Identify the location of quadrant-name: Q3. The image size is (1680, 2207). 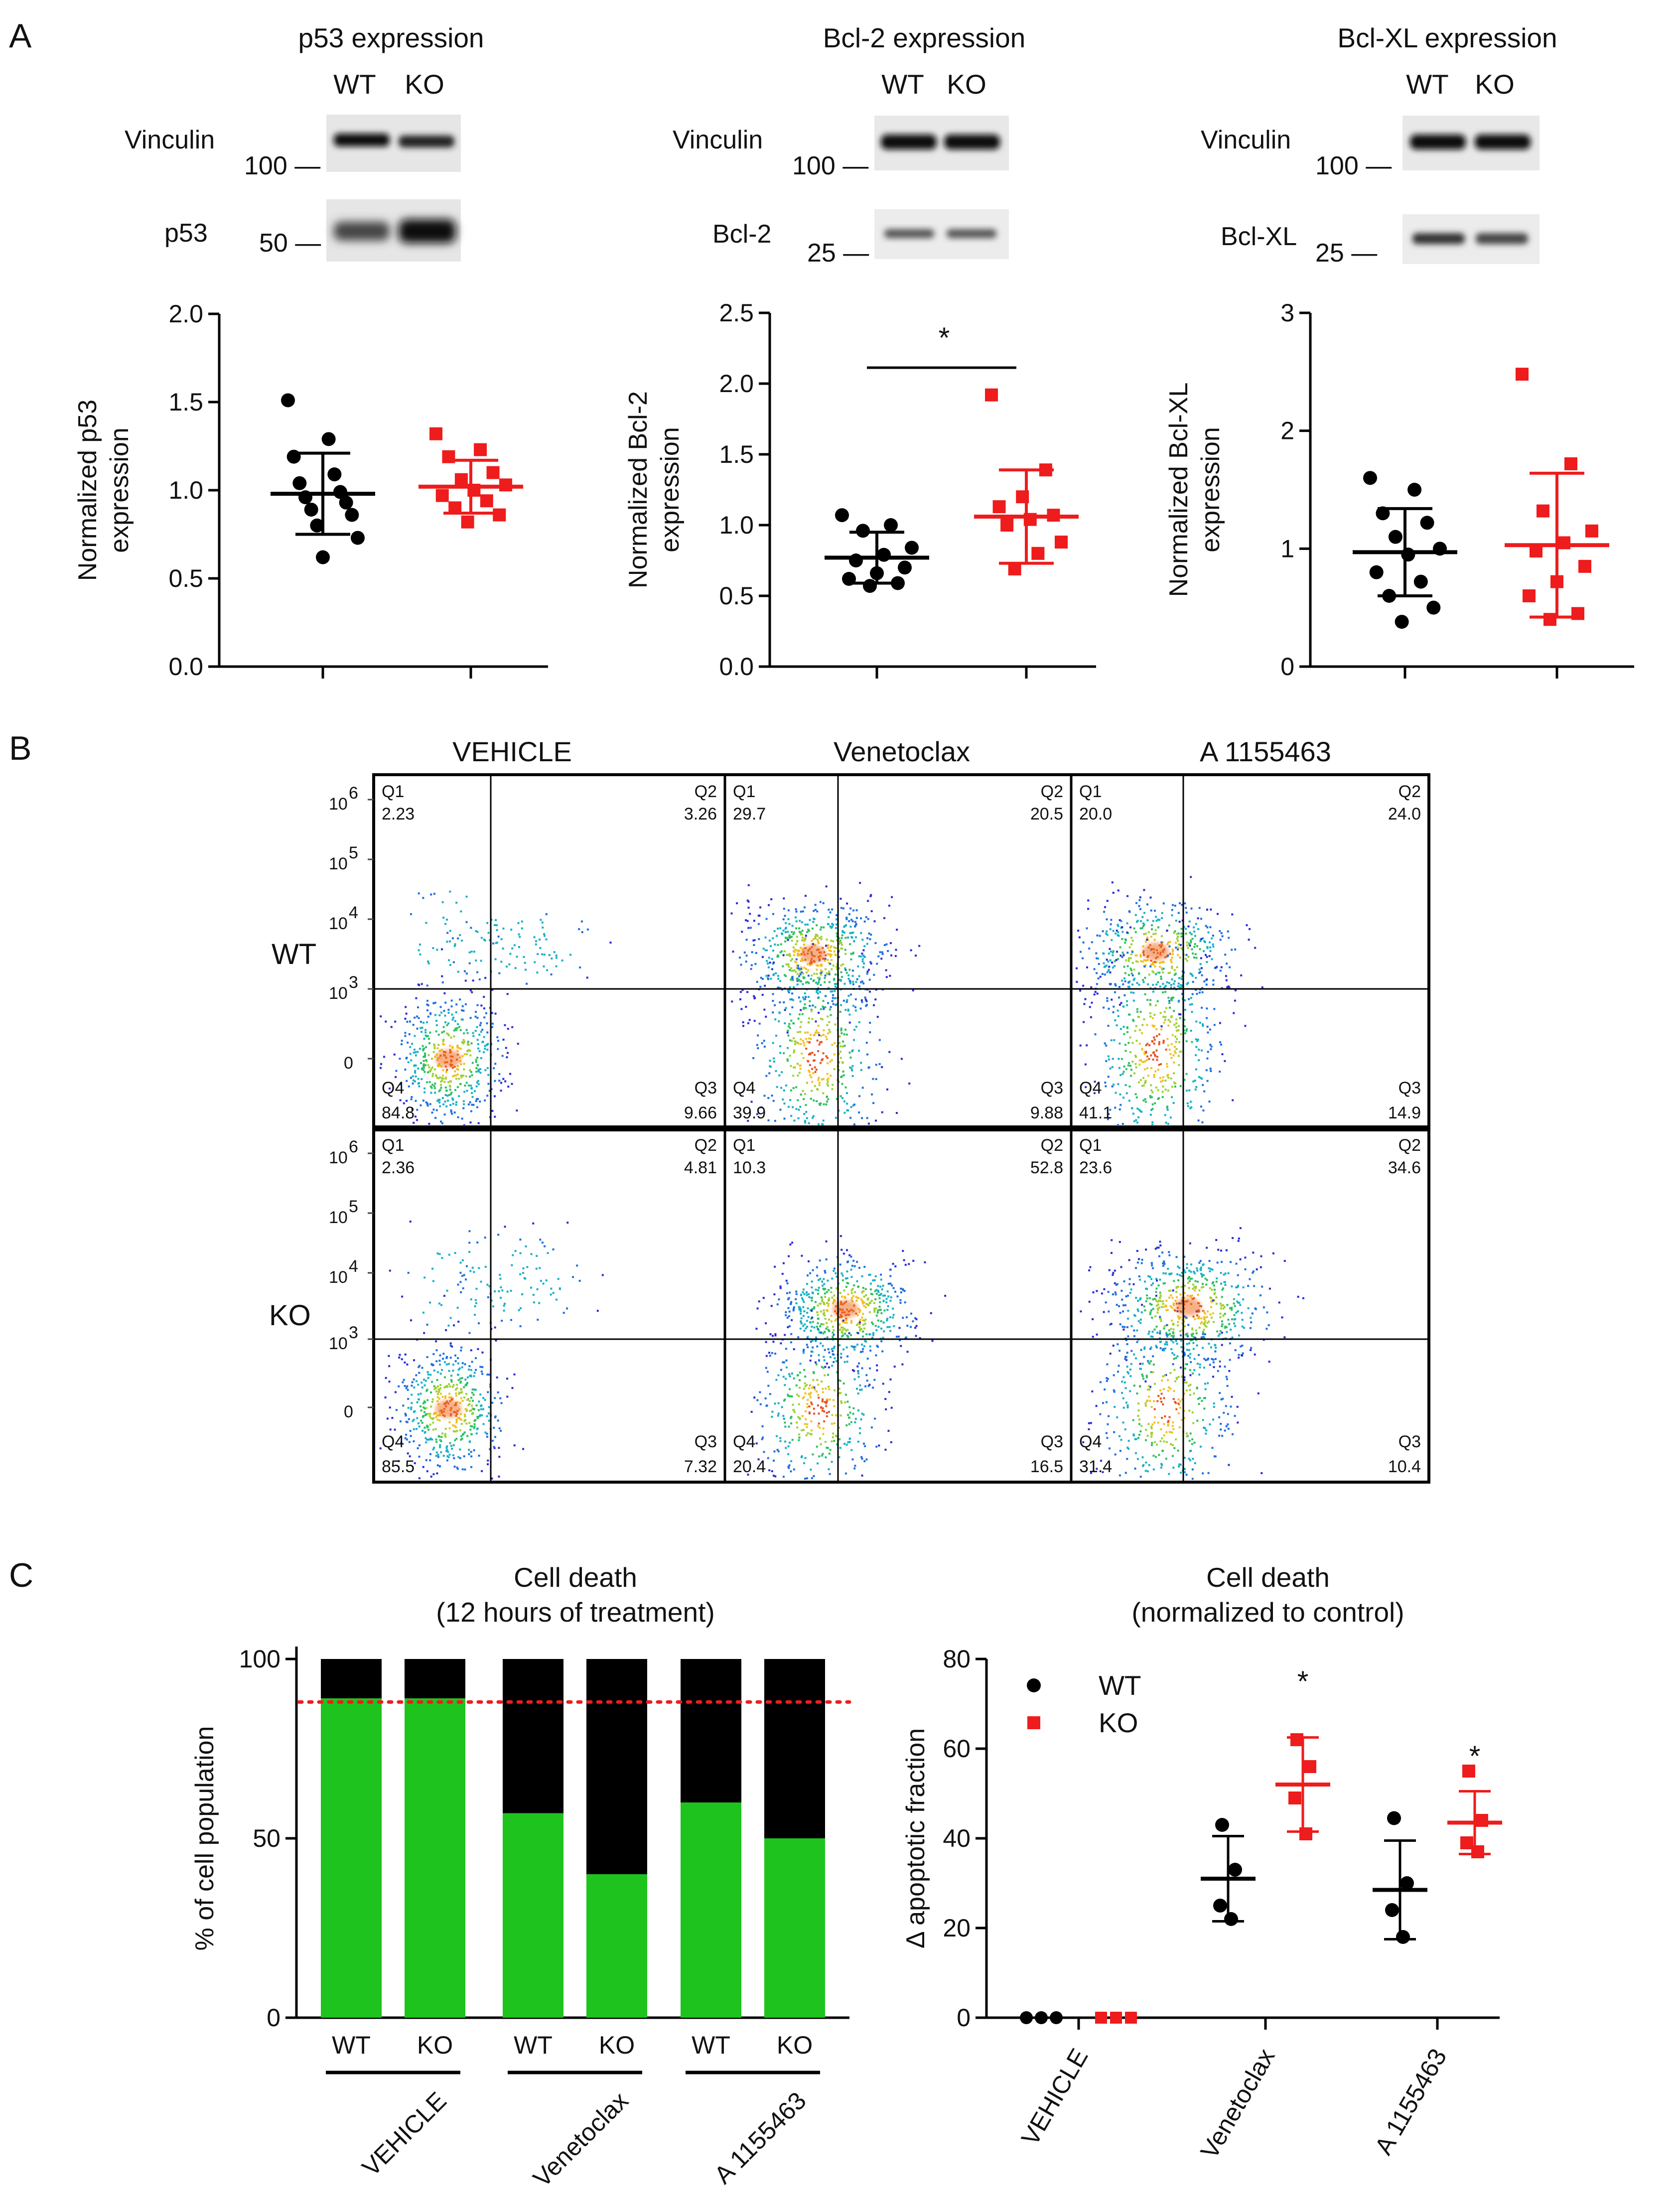
(706, 1088).